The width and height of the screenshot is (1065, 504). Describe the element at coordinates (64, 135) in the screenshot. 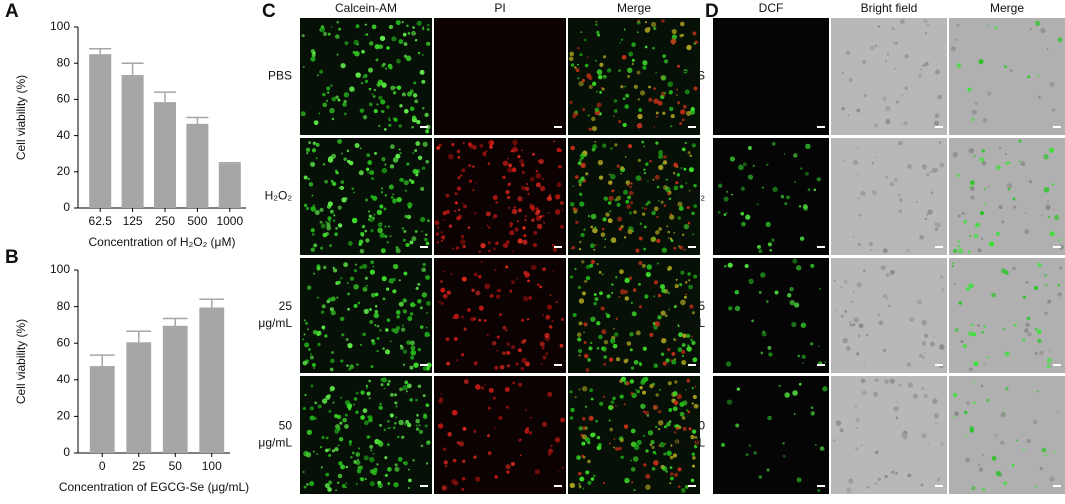

I see `y-tick-label: 40` at that location.